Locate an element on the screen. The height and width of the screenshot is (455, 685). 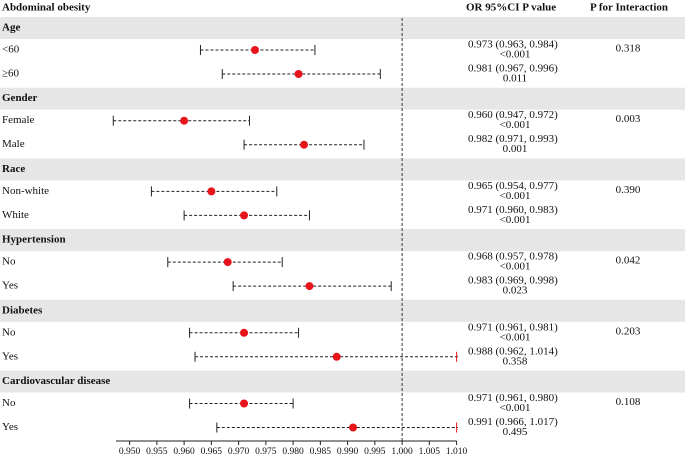
header-or: OR 95%CI P value is located at coordinates (511, 8).